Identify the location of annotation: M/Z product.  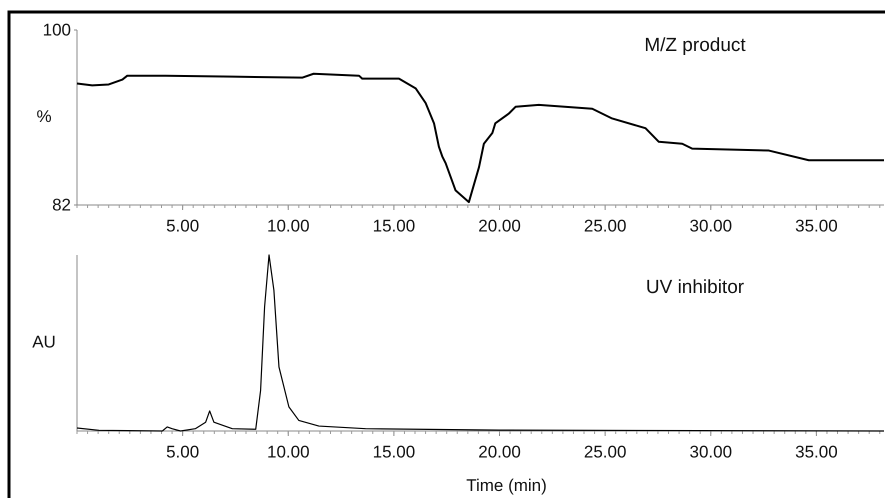
(695, 45).